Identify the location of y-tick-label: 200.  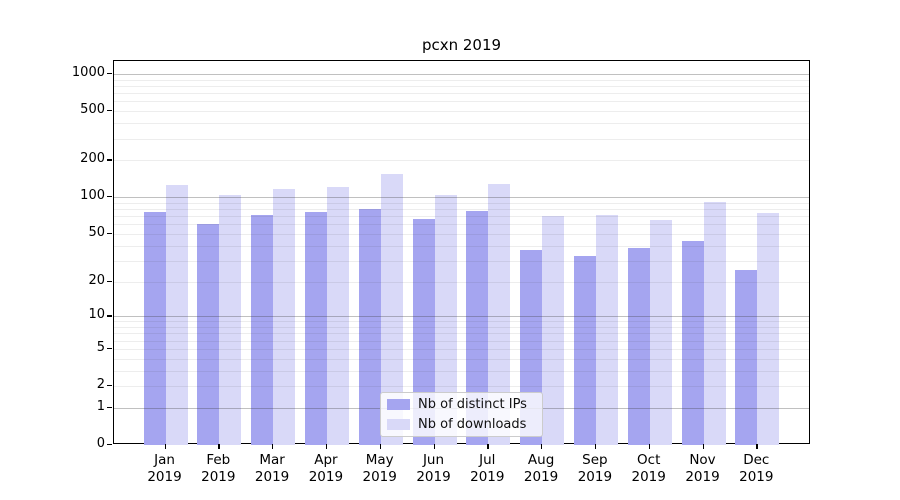
(92, 159).